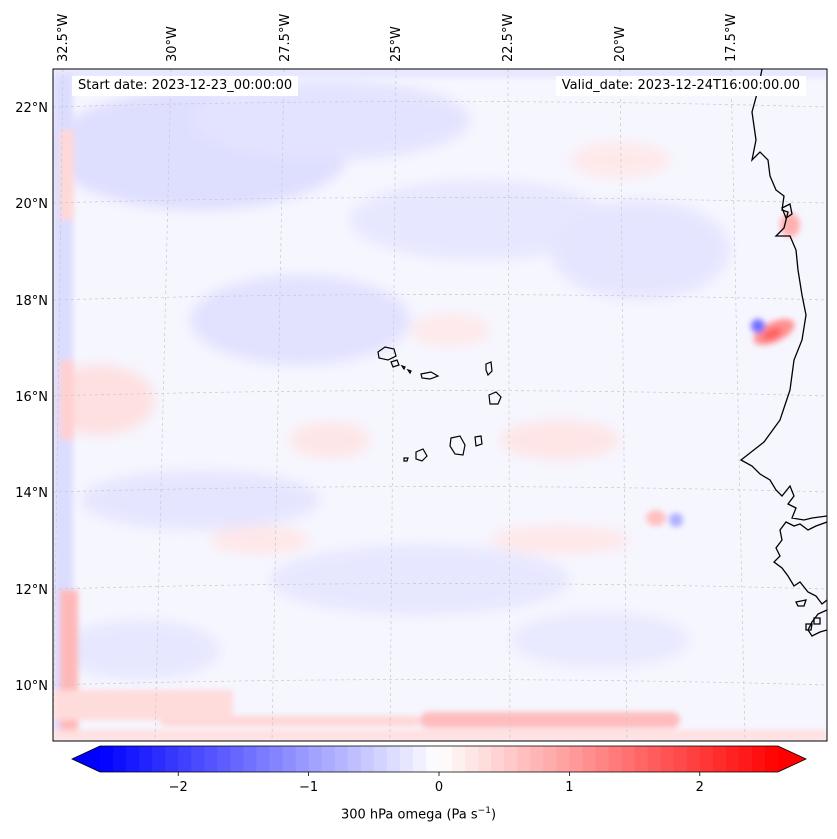  Describe the element at coordinates (86, 759) in the screenshot. I see `colorbar-min-extend` at that location.